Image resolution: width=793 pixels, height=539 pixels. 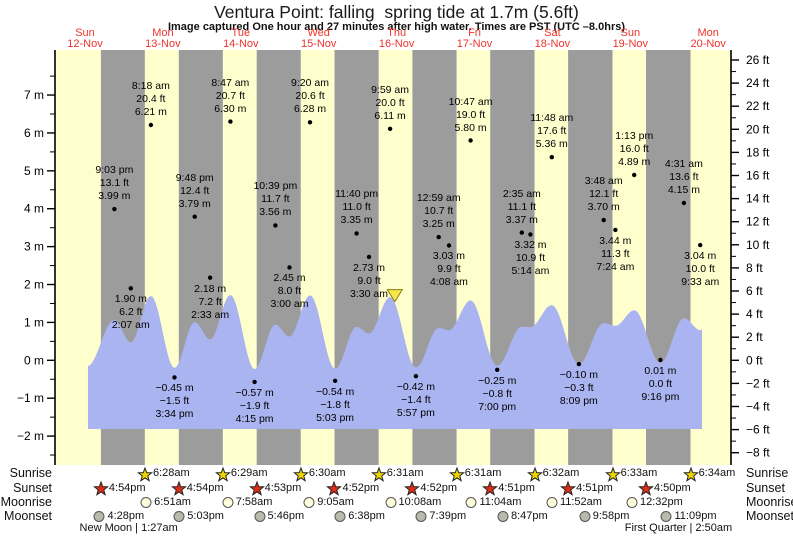 What do you see at coordinates (700, 269) in the screenshot?
I see `tide-annotation-line: 10.0 ft` at bounding box center [700, 269].